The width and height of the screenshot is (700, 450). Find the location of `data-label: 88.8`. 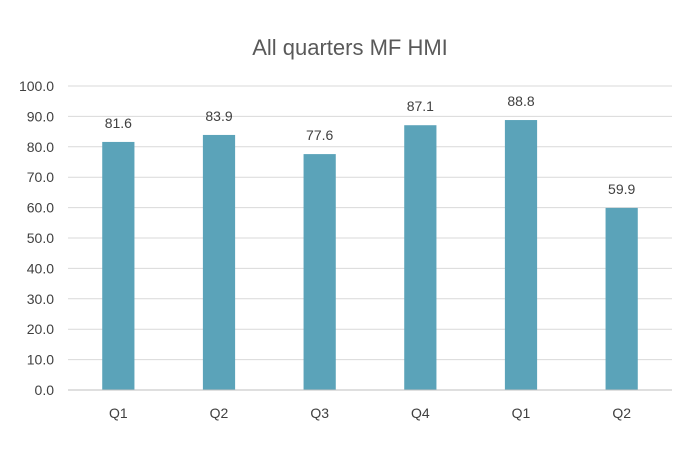

data-label: 88.8 is located at coordinates (520, 101).